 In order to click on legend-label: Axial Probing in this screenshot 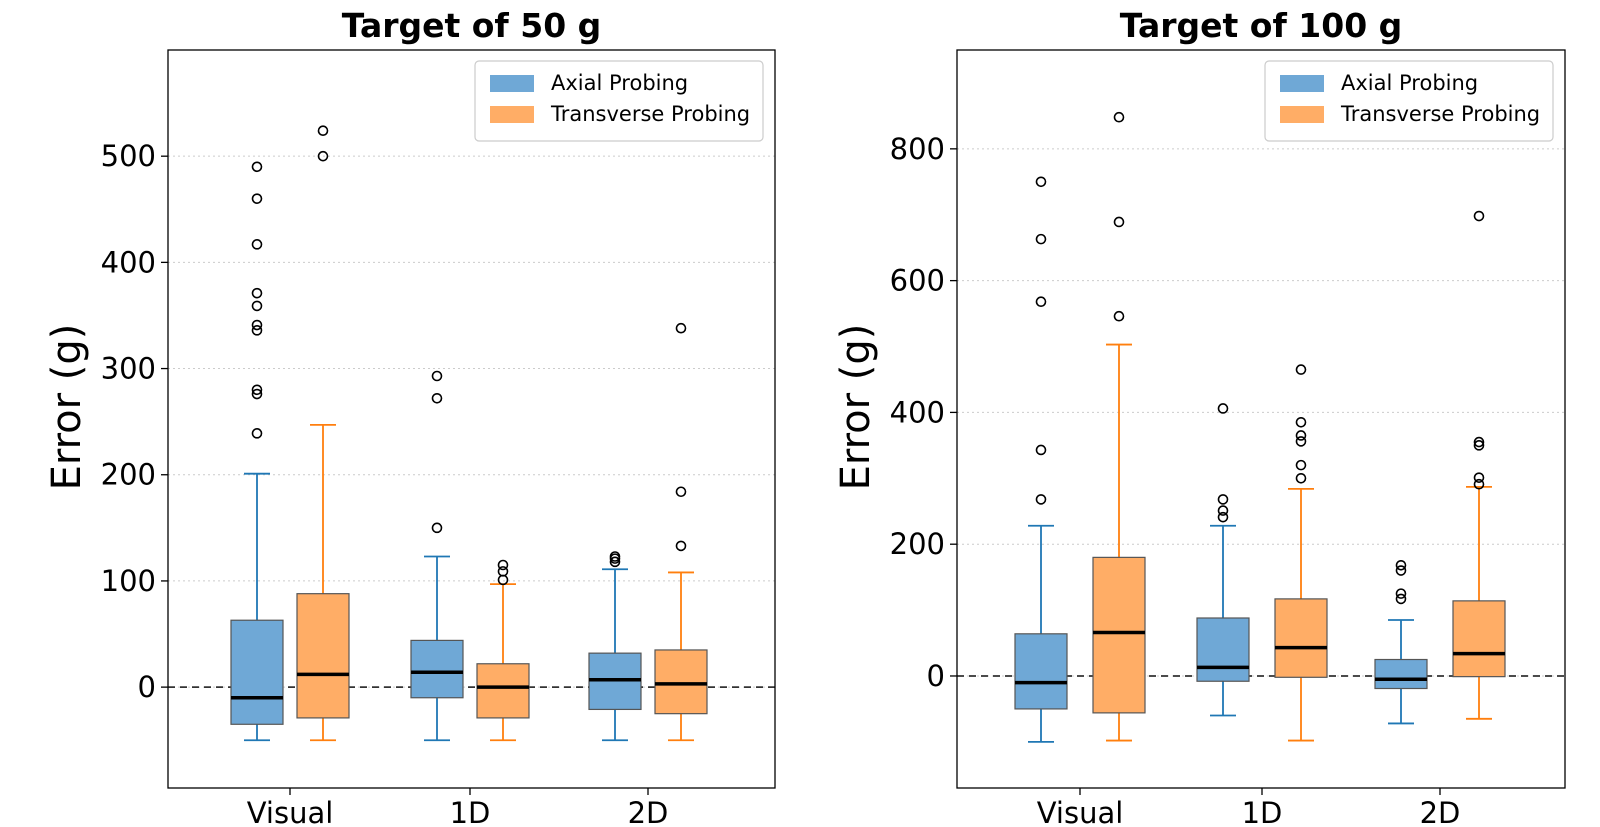, I will do `click(619, 83)`.